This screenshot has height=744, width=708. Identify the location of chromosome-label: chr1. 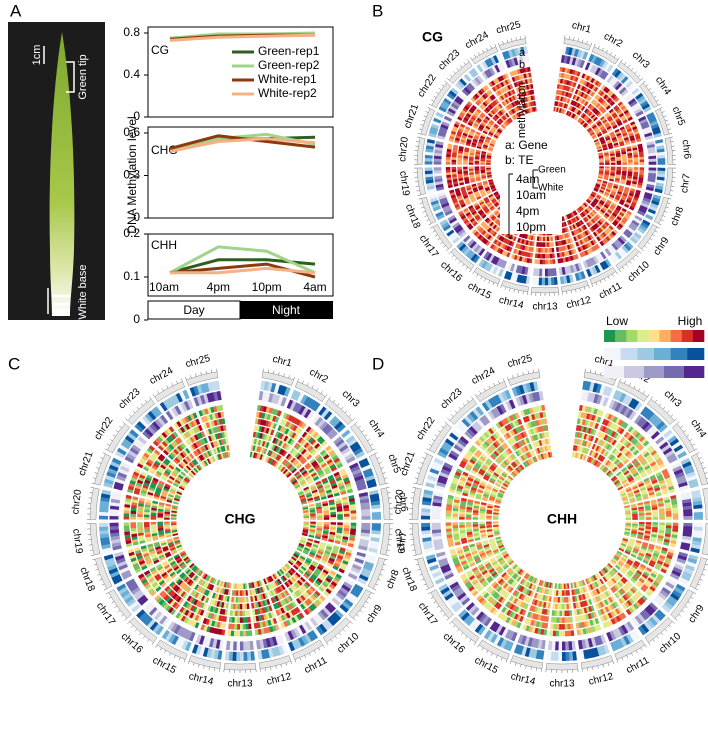
(282, 362).